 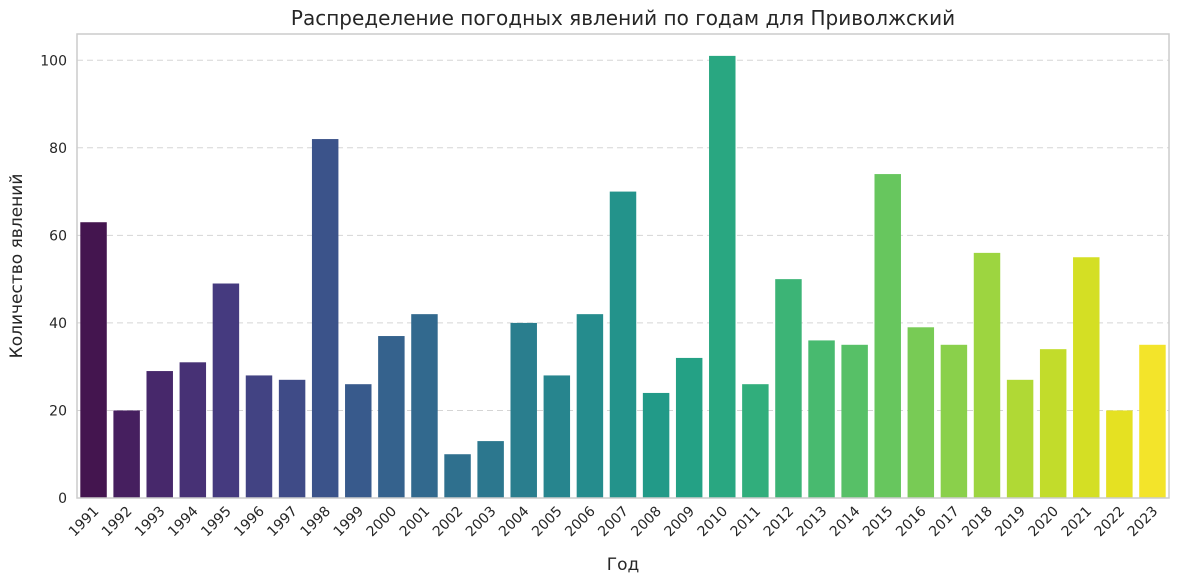 What do you see at coordinates (358, 441) in the screenshot?
I see `bar-1999` at bounding box center [358, 441].